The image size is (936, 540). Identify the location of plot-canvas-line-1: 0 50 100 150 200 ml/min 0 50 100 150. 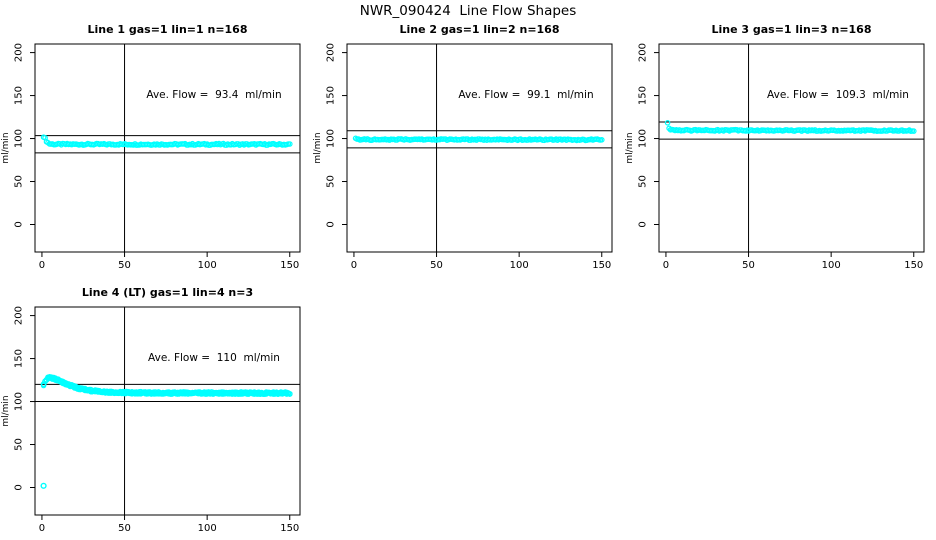
(151, 157).